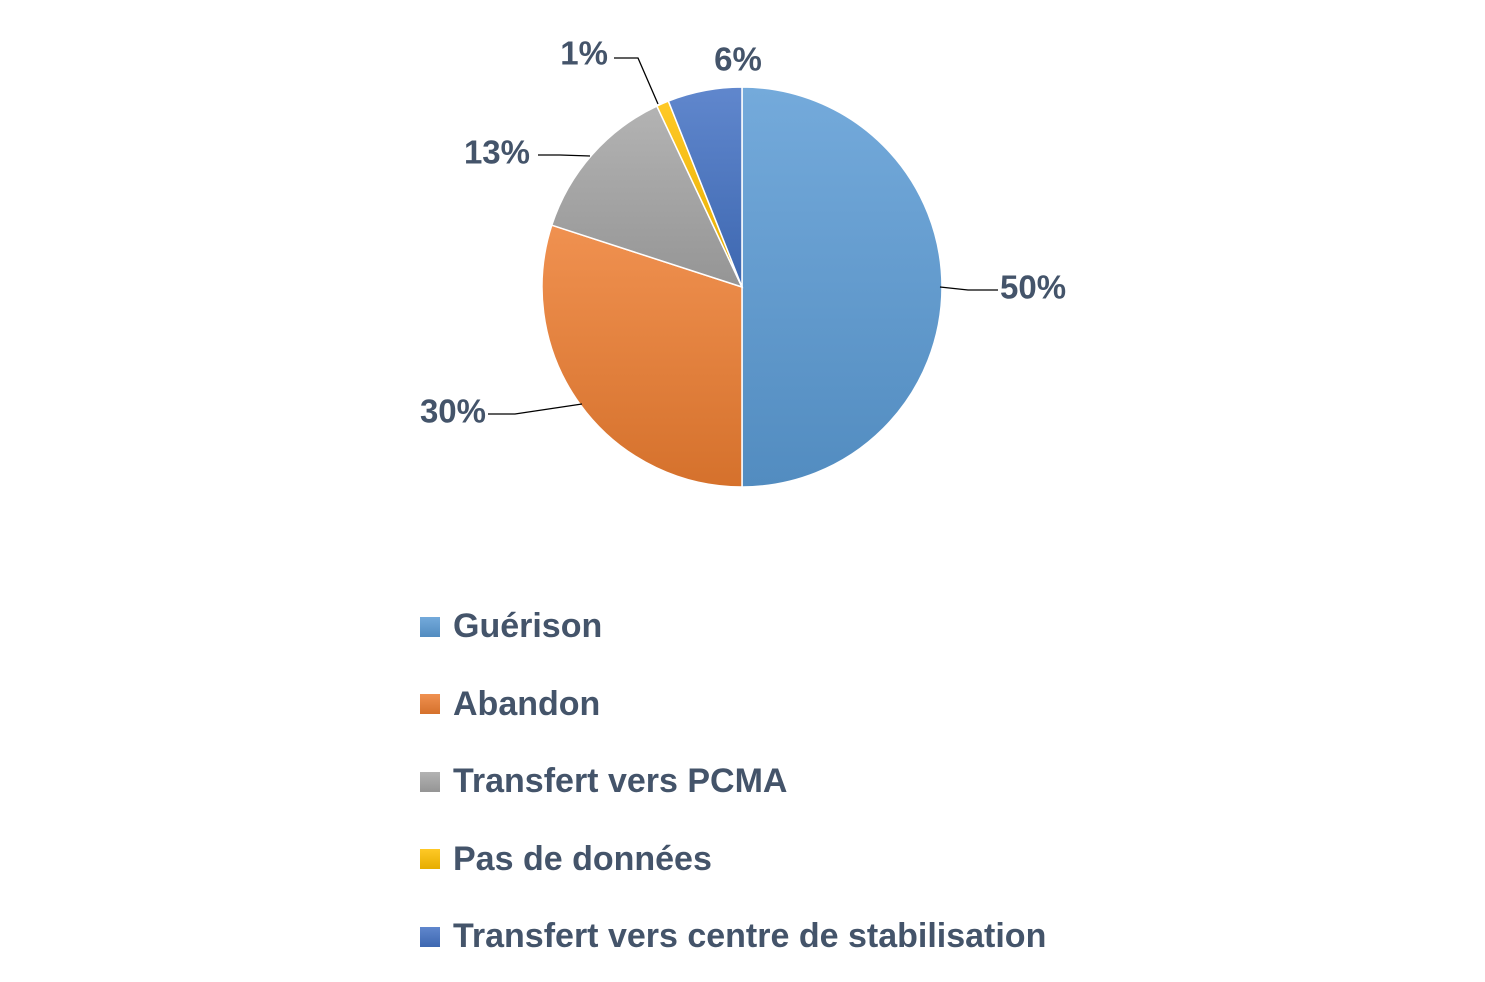 The height and width of the screenshot is (982, 1485). I want to click on data-label-4: 1%, so click(584, 53).